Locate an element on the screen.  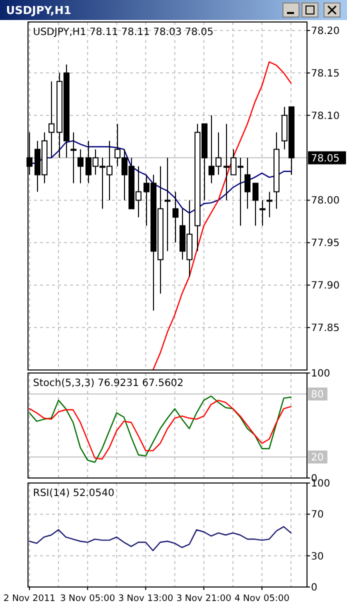
y-tick-label: 30 is located at coordinates (317, 556).